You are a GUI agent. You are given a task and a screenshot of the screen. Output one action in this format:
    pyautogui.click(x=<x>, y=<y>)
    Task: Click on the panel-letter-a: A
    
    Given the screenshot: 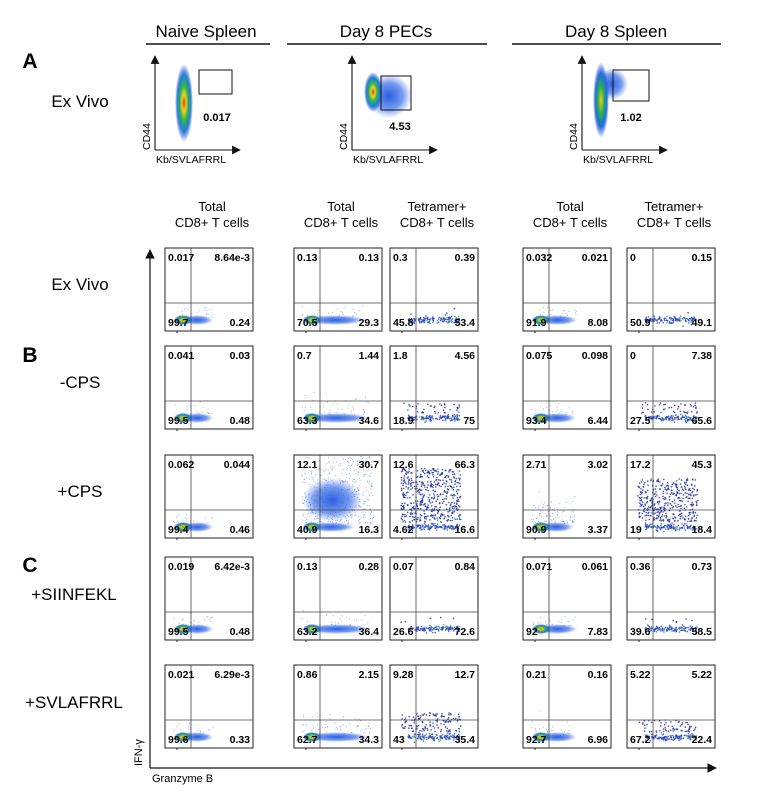 What is the action you would take?
    pyautogui.click(x=29, y=61)
    